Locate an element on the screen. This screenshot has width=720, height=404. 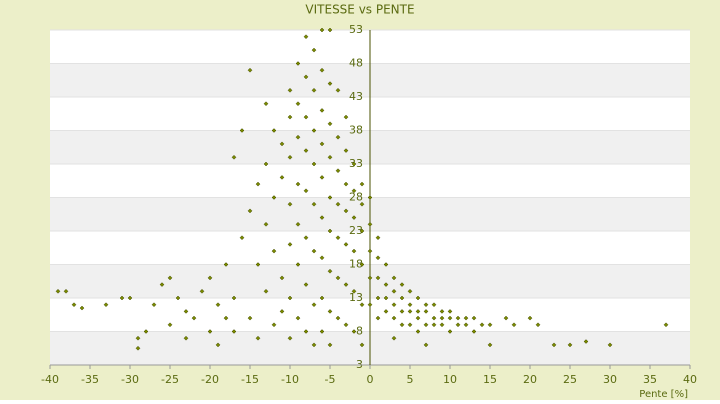
y-tick-label: 13 is located at coordinates (356, 297).